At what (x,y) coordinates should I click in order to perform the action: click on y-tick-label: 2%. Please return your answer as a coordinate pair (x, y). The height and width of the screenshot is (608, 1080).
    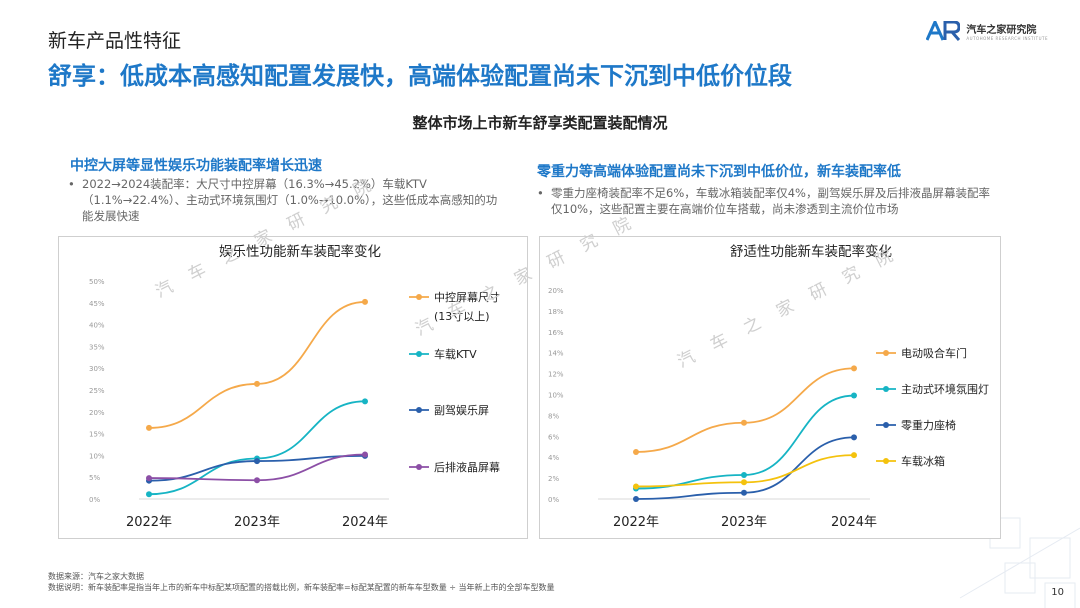
    Looking at the image, I should click on (553, 479).